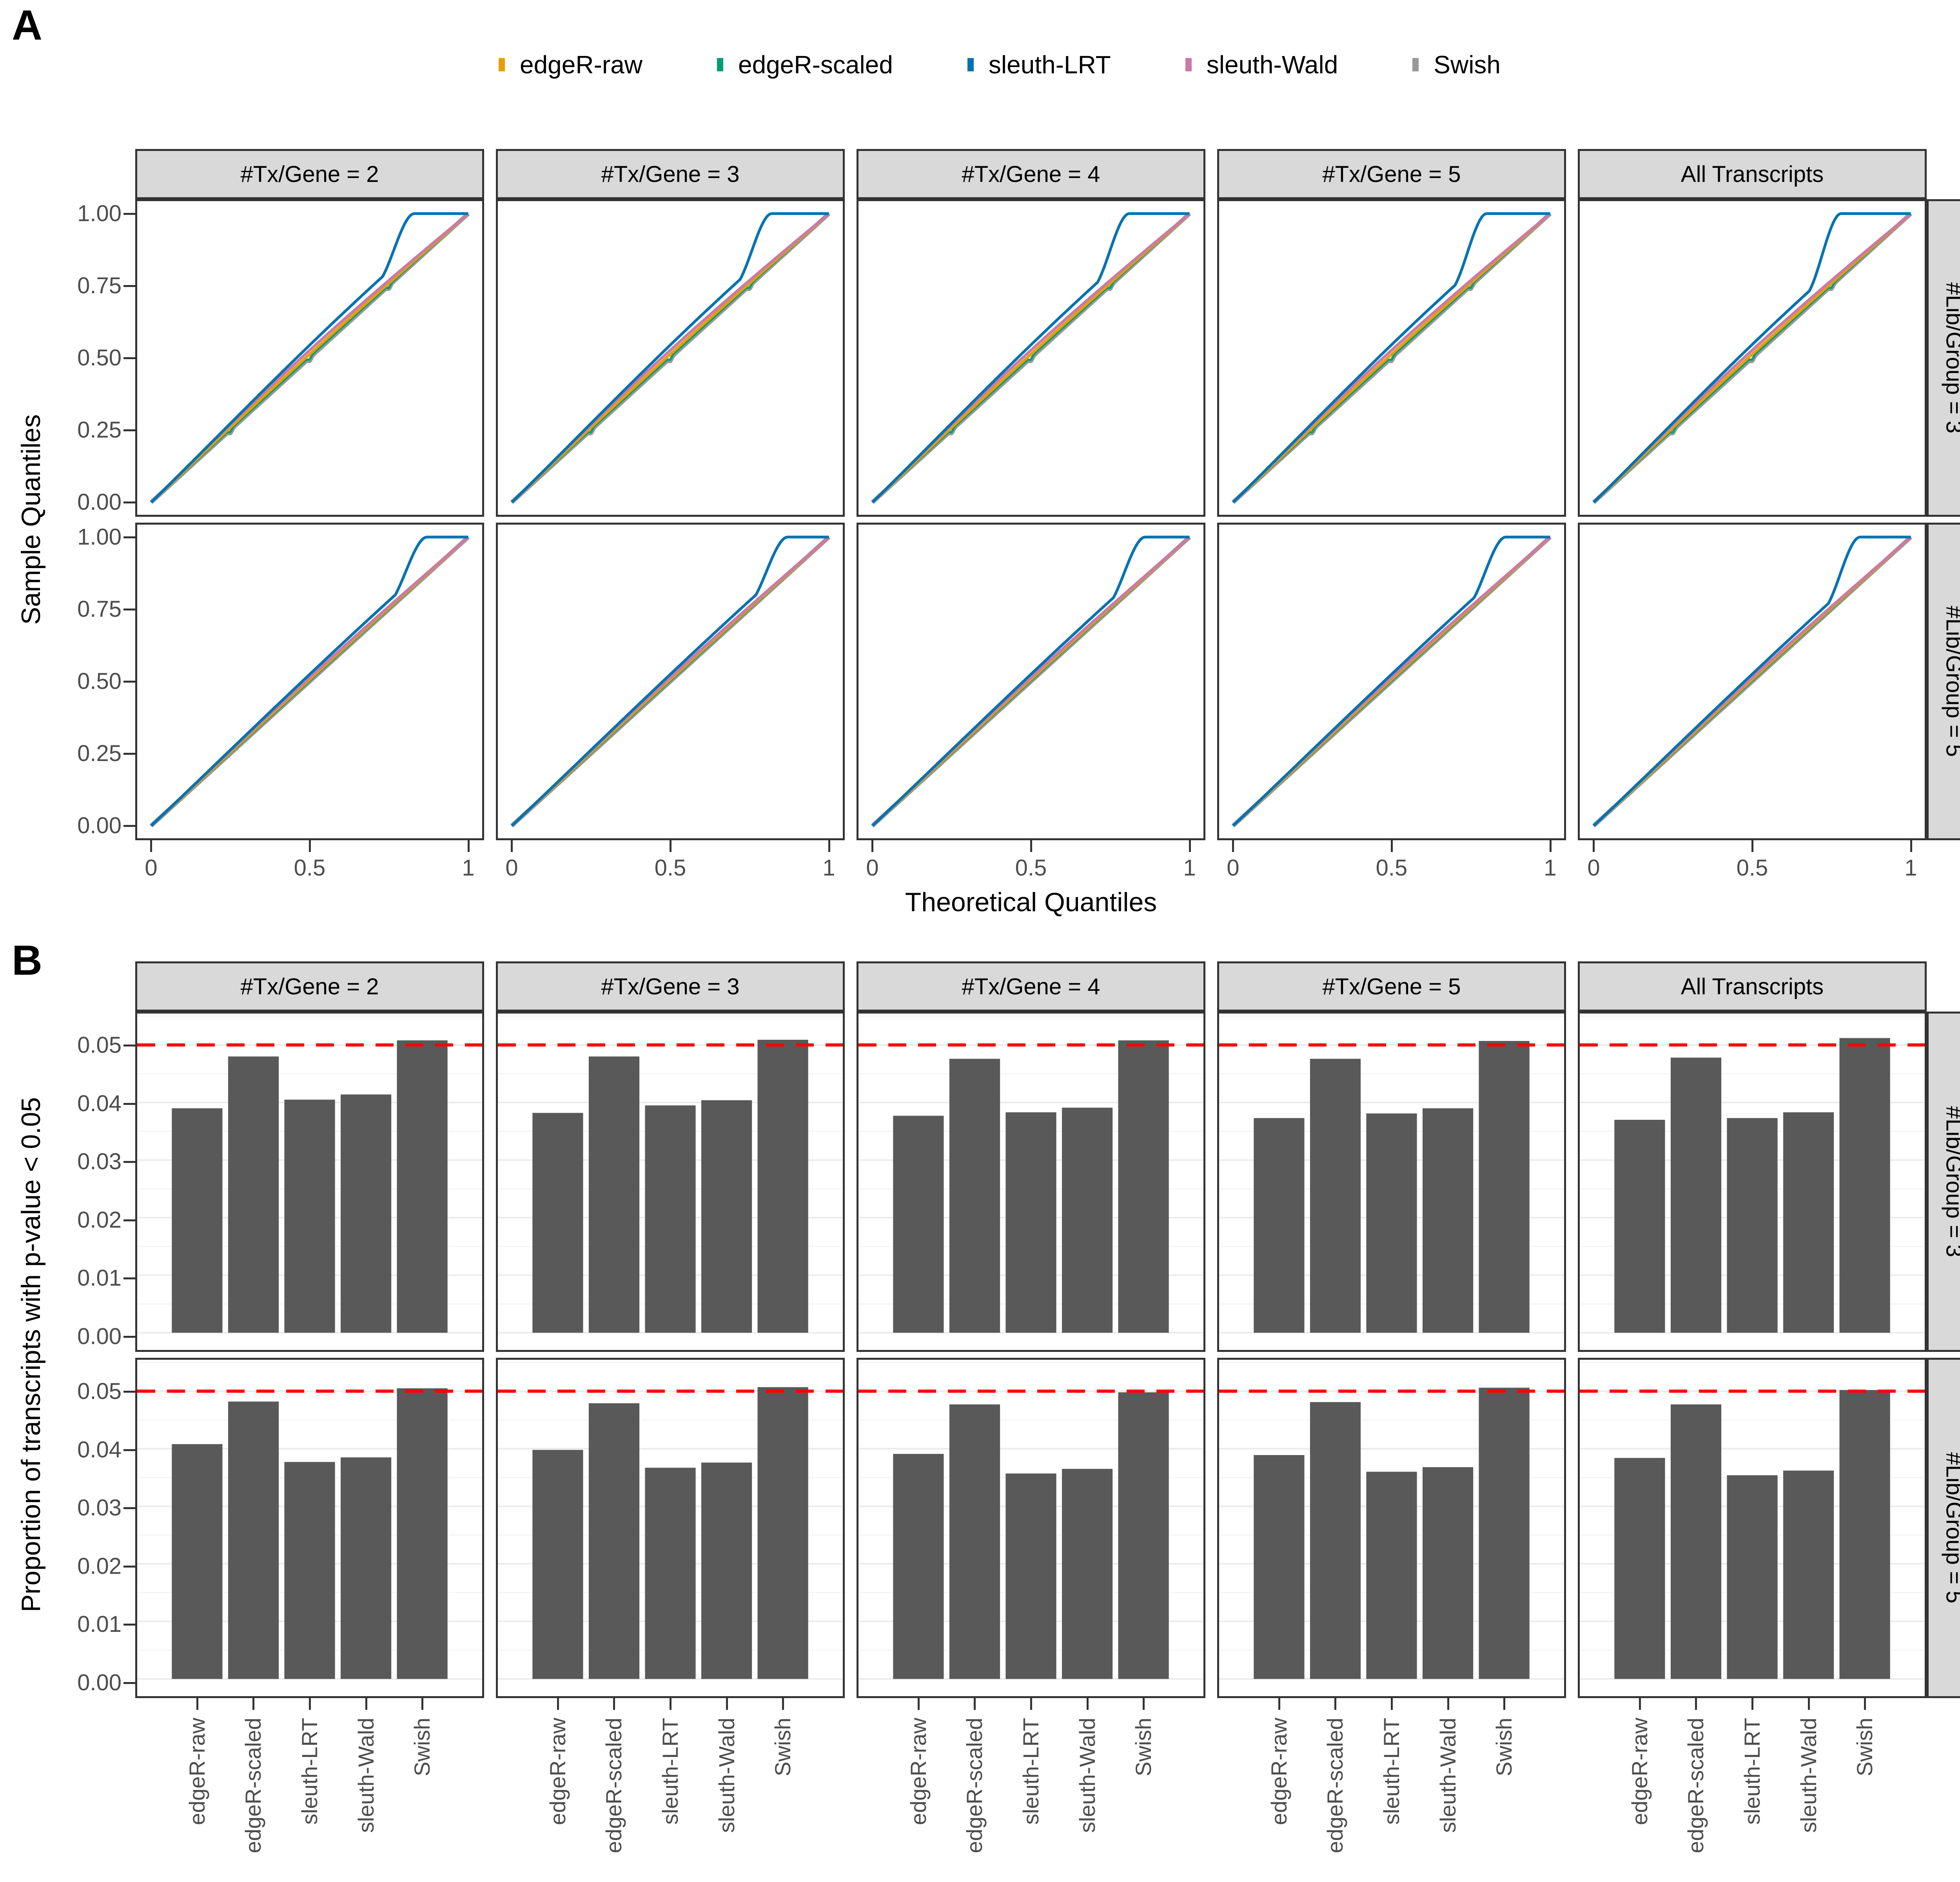 The width and height of the screenshot is (1960, 1882). I want to click on panel-b-strip-#Lib/Group = 5: #Lib/Group = 5, so click(1943, 1528).